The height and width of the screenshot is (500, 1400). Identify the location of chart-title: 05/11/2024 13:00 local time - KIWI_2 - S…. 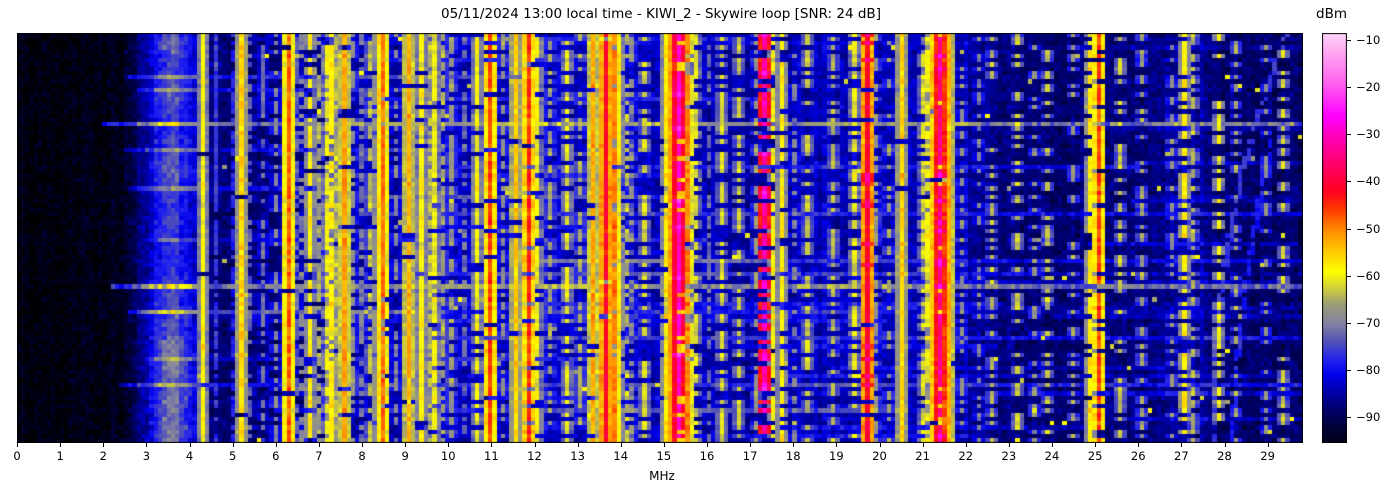
(661, 14).